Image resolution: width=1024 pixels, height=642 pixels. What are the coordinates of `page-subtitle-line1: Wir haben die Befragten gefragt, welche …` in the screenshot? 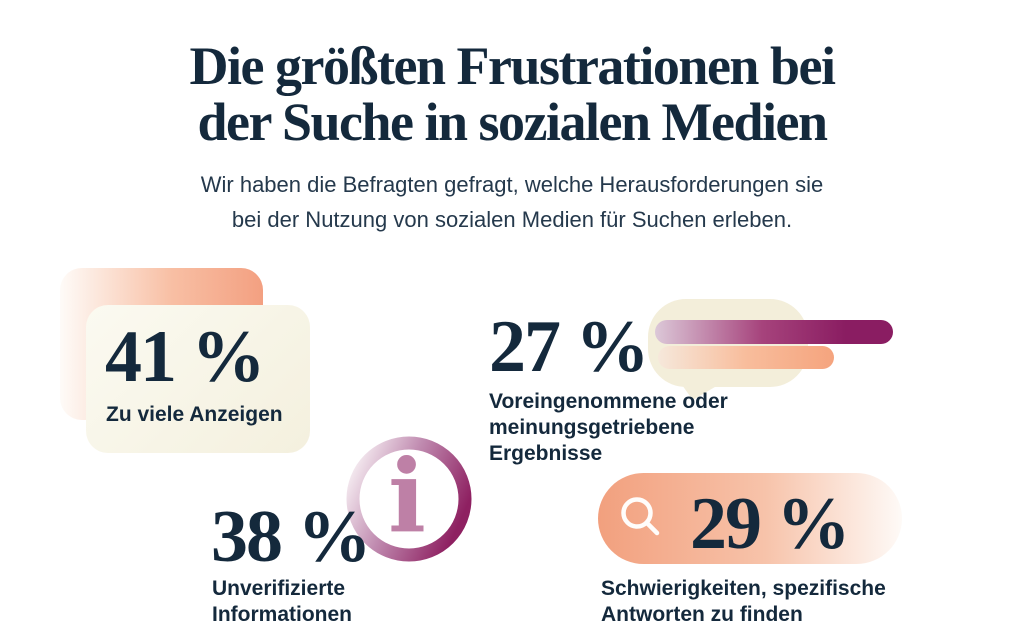 It's located at (512, 184).